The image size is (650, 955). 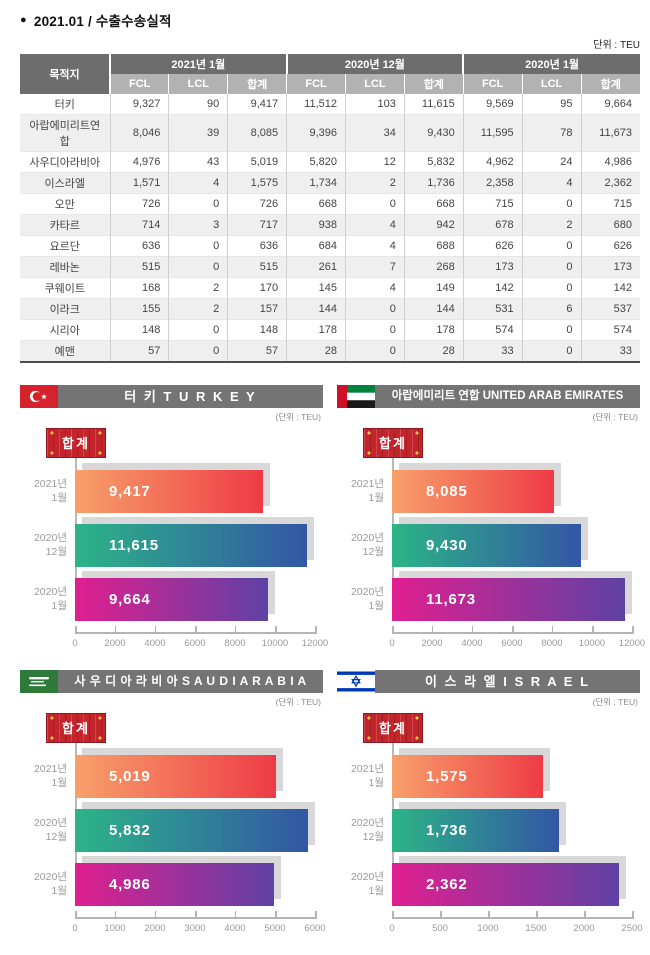 I want to click on value-cell: 636, so click(x=140, y=246).